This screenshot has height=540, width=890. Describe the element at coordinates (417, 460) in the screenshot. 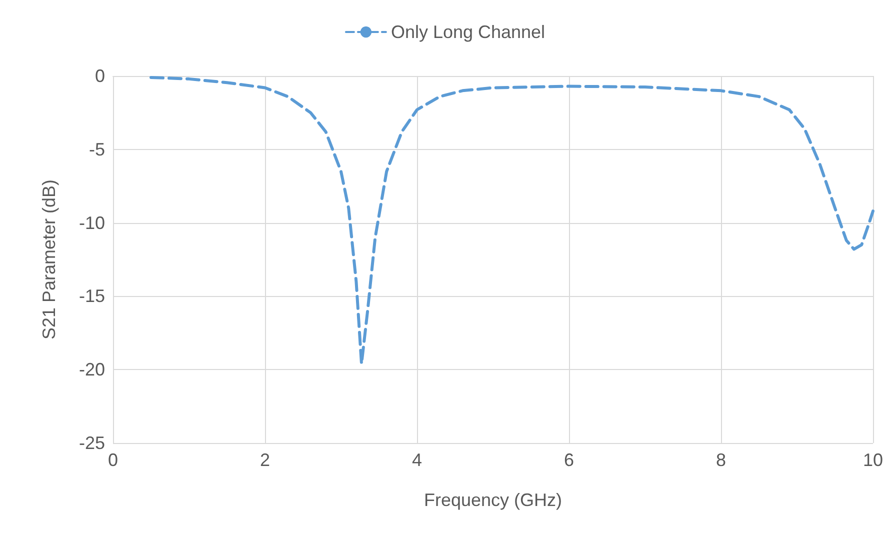

I see `x-tick-label: 4` at that location.